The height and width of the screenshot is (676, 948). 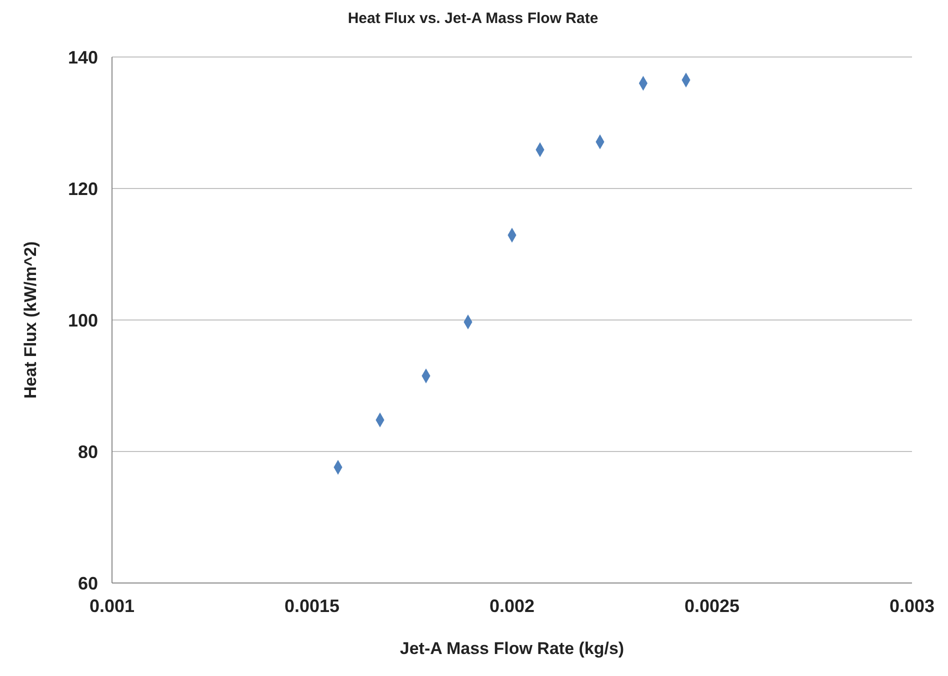 What do you see at coordinates (712, 606) in the screenshot?
I see `x-tick-label: 0.0025` at bounding box center [712, 606].